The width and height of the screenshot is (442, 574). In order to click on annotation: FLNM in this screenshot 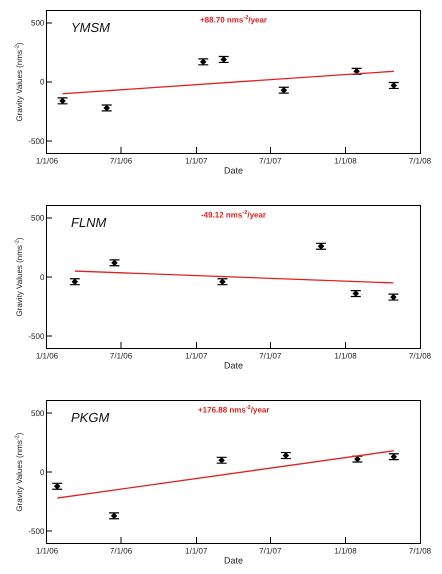, I will do `click(89, 222)`.